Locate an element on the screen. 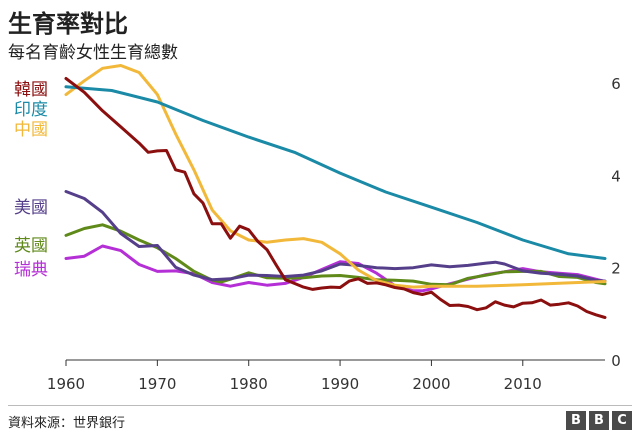 Image resolution: width=640 pixels, height=433 pixels. chart-subtitle: 每名育齡女性生育總數 is located at coordinates (93, 53).